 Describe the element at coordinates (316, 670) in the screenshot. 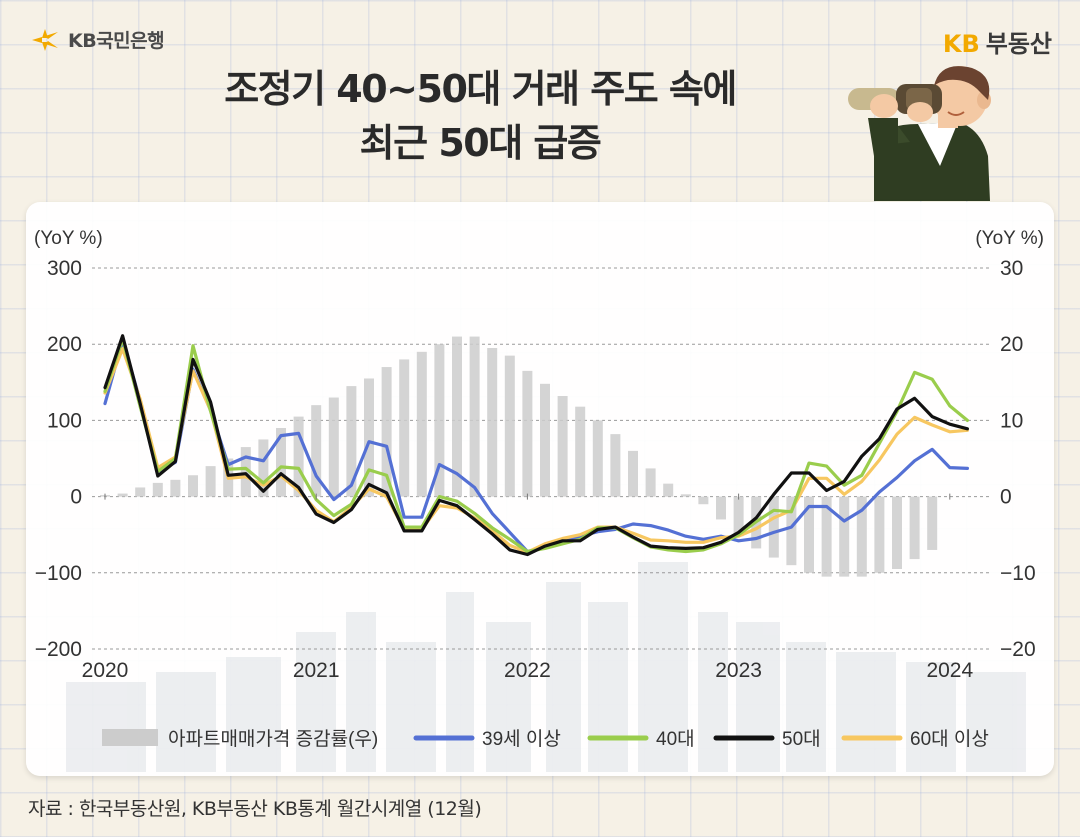

I see `x-tick-label: 2021` at that location.